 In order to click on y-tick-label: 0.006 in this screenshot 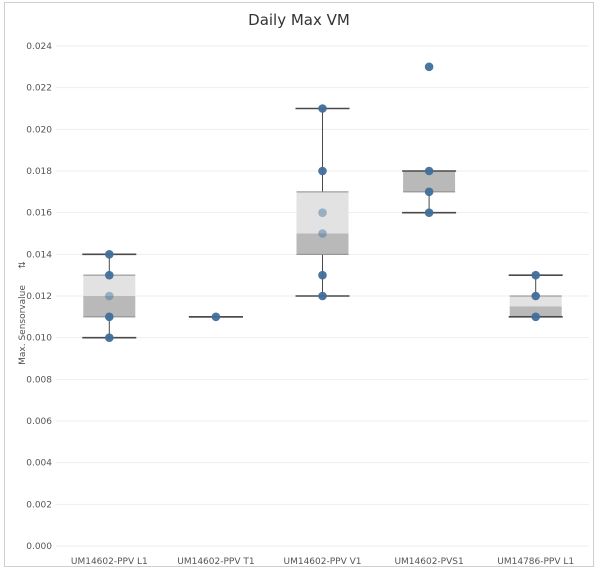, I will do `click(39, 422)`.